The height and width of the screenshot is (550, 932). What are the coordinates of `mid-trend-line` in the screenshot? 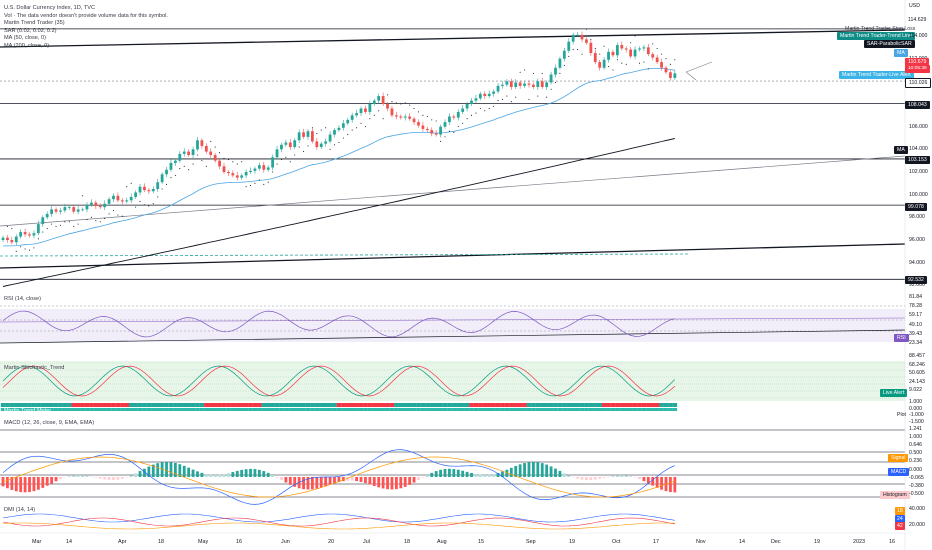 It's located at (453, 191).